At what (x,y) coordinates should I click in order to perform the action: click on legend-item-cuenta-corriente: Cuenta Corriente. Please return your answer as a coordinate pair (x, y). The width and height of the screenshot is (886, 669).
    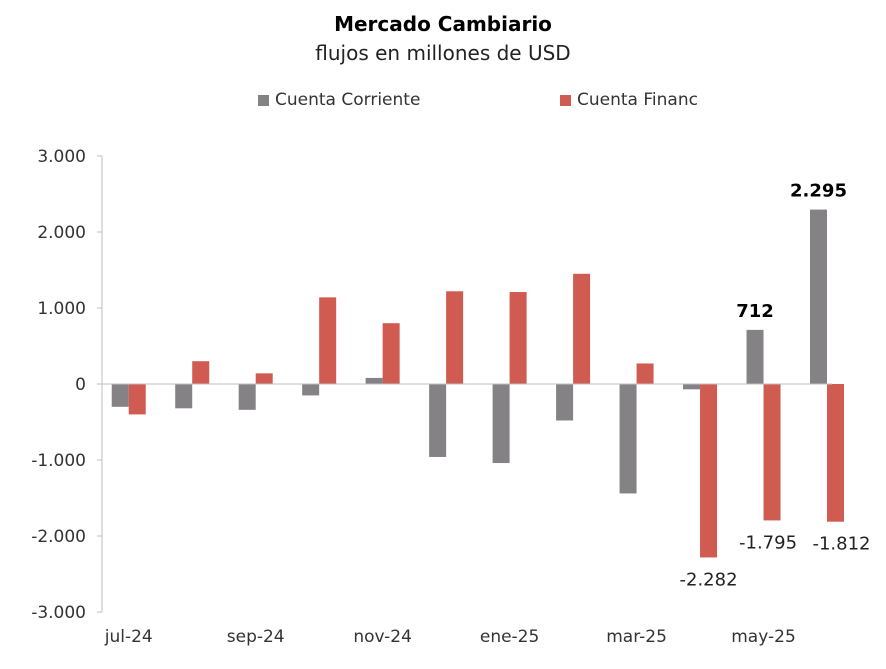
    Looking at the image, I should click on (339, 100).